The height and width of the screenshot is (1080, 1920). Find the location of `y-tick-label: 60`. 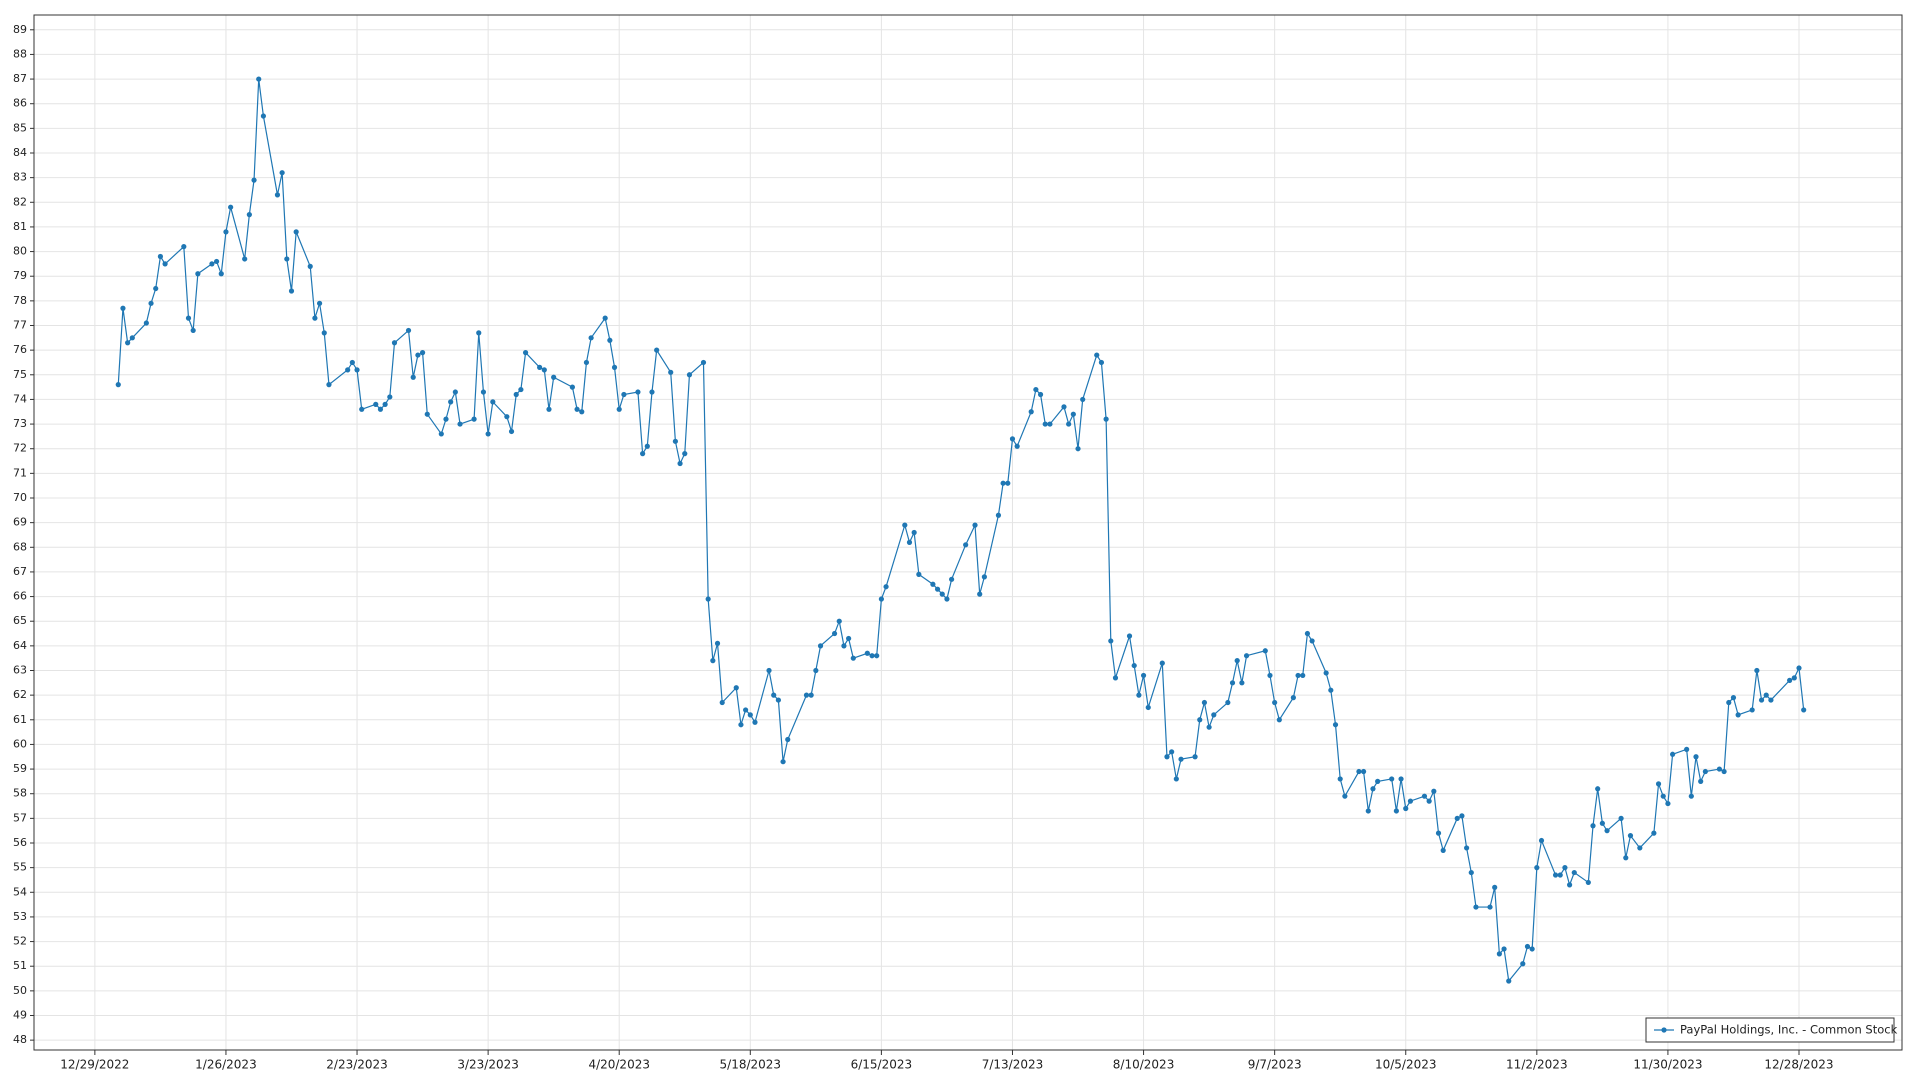

y-tick-label: 60 is located at coordinates (20, 743).